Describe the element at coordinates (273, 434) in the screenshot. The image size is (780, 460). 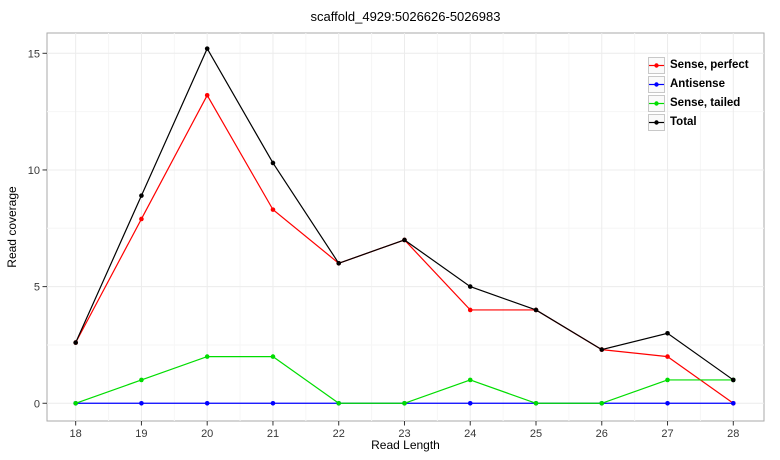
I see `x-tick-label: 21` at that location.